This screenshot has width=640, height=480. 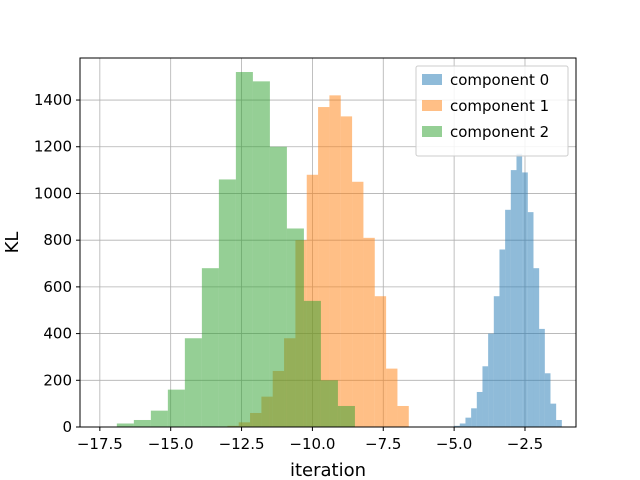 I want to click on legend-label: component 1, so click(x=499, y=106).